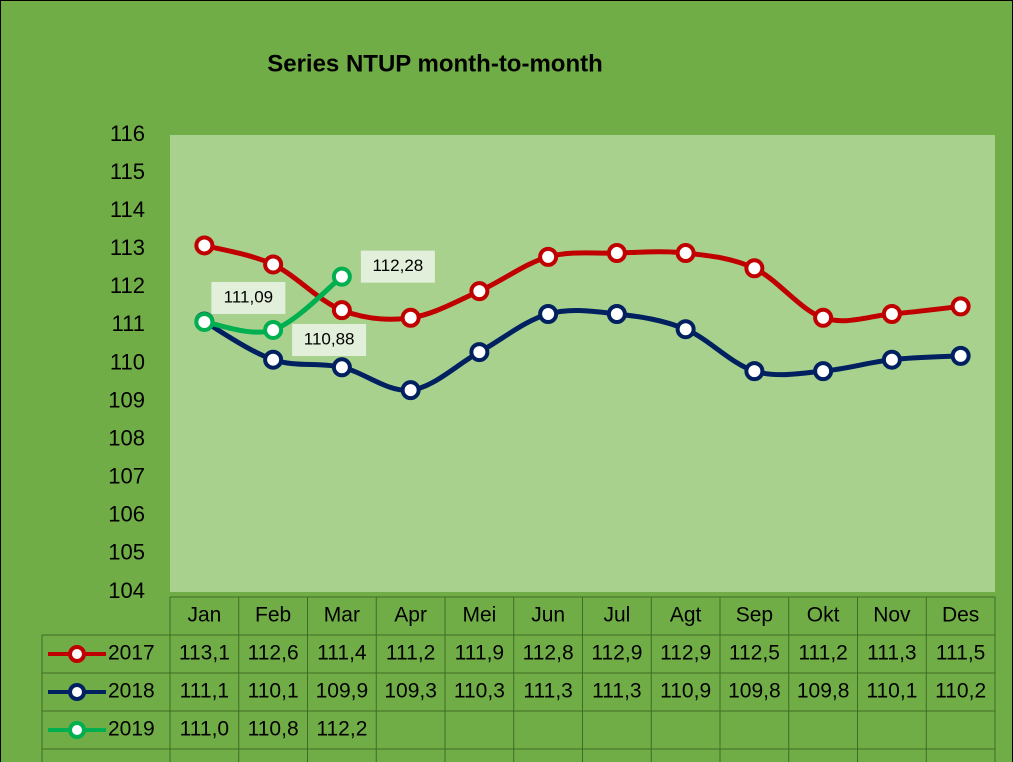  I want to click on x-tick-label: Nov, so click(892, 615).